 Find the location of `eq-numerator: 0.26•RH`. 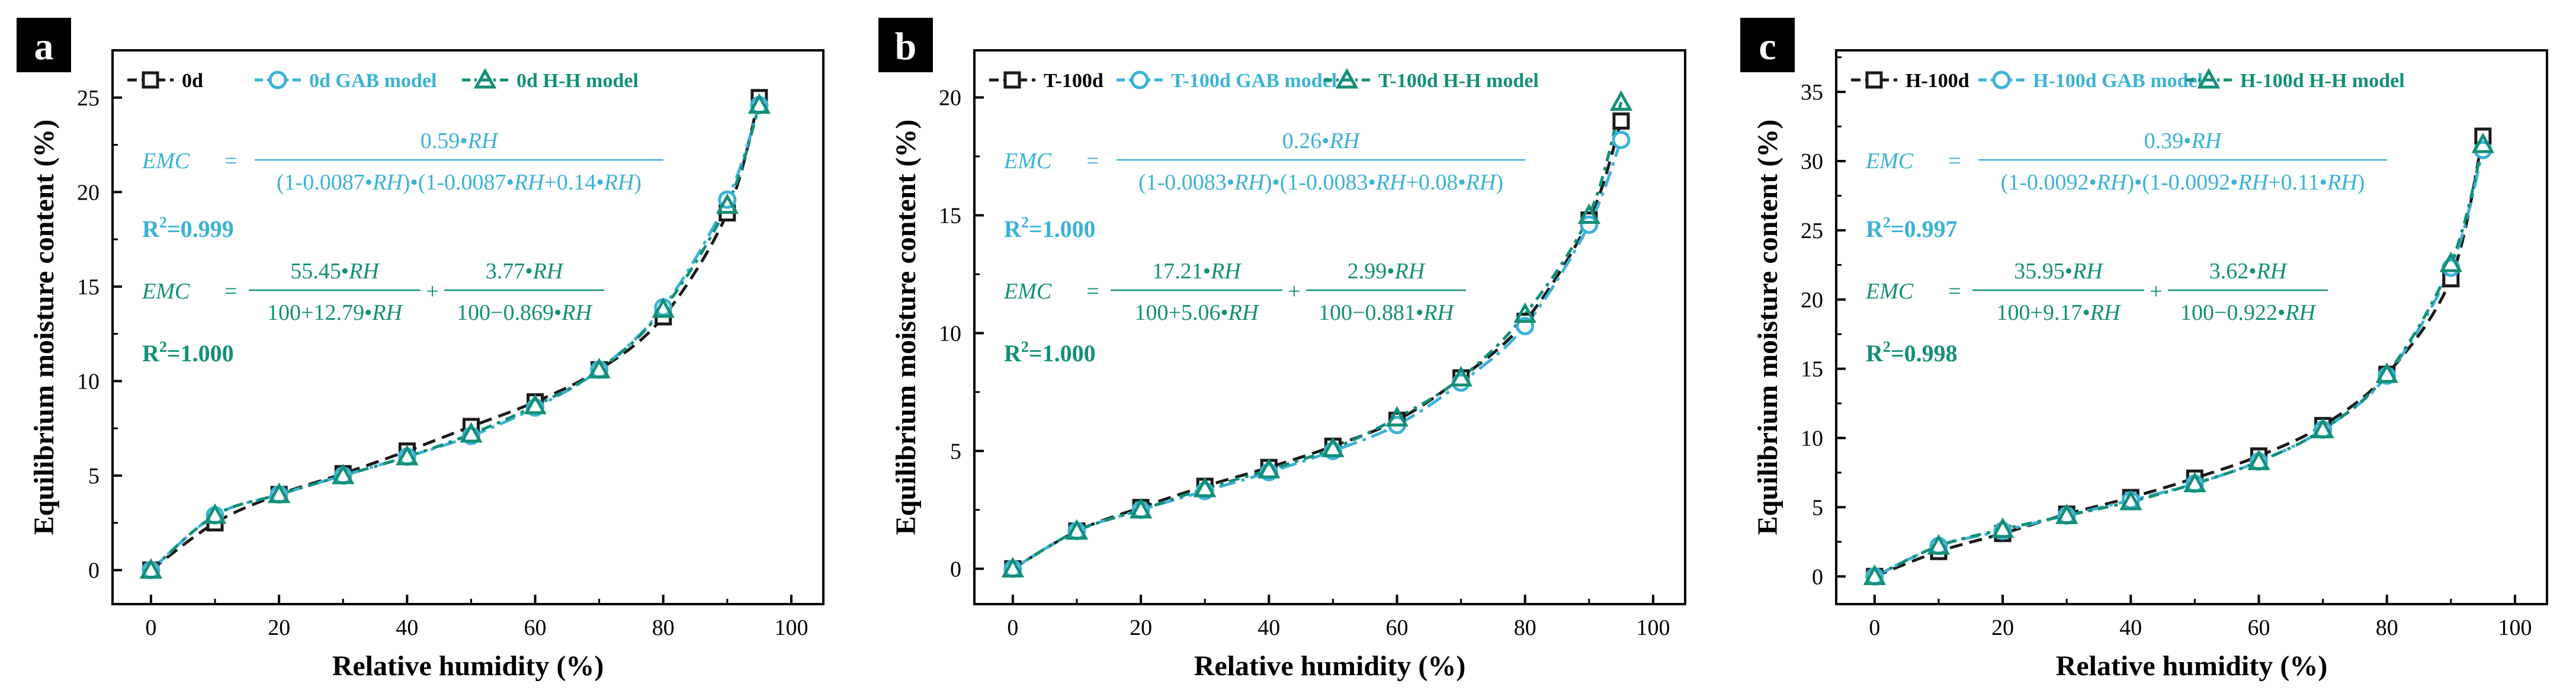

eq-numerator: 0.26•RH is located at coordinates (1322, 141).